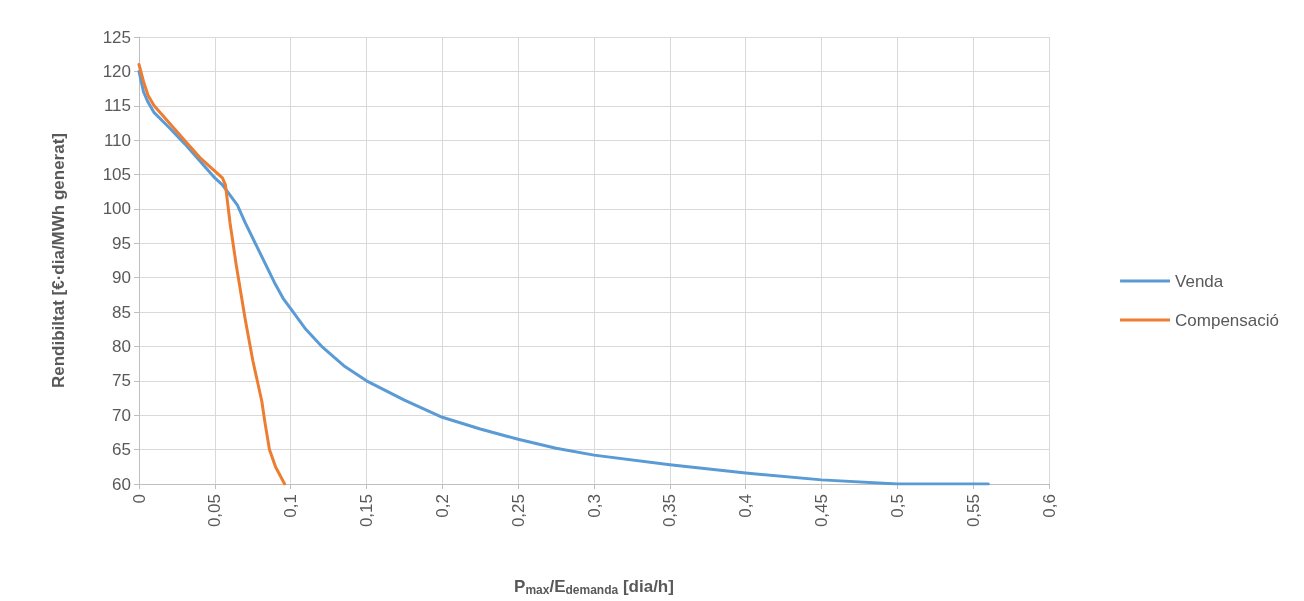  Describe the element at coordinates (1049, 506) in the screenshot. I see `x-tick-label: 0,6` at that location.